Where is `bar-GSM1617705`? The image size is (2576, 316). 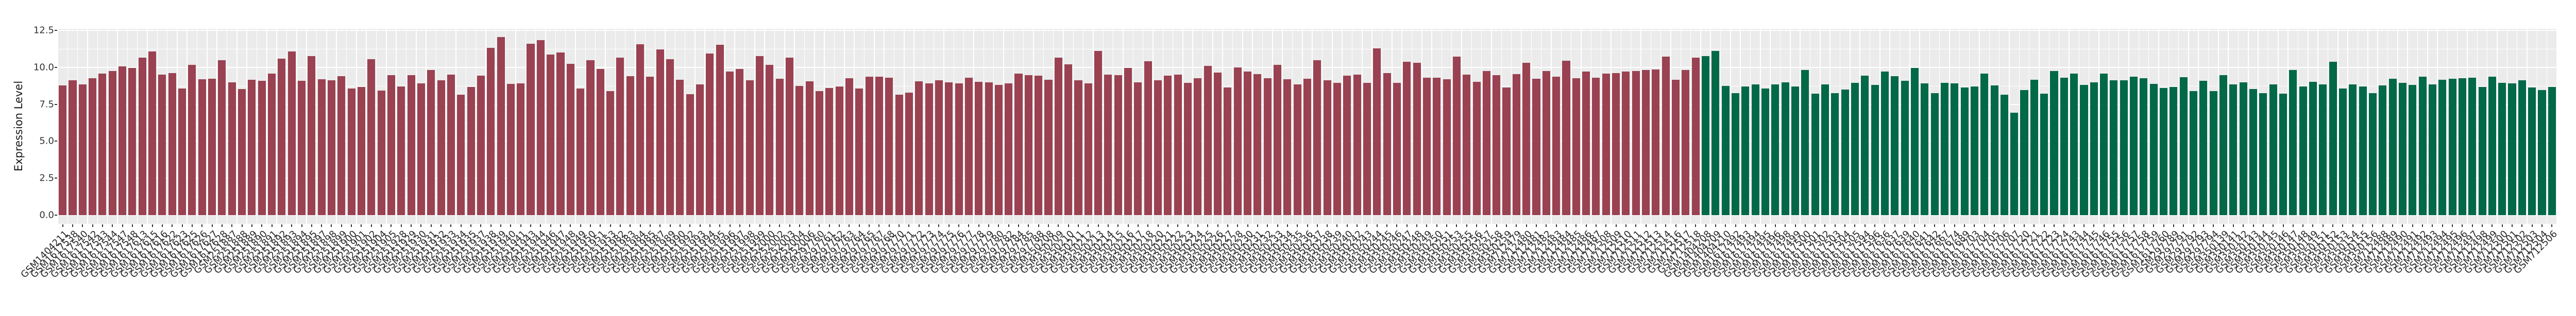 bar-GSM1617705 is located at coordinates (1994, 150).